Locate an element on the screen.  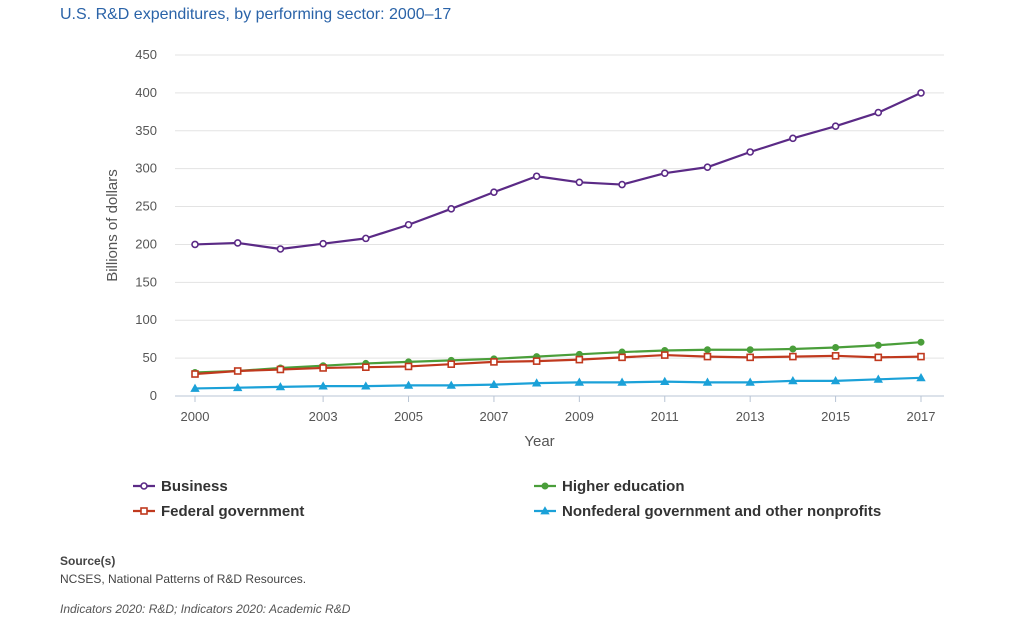
y-axis-title: Billions of dollars is located at coordinates (112, 225).